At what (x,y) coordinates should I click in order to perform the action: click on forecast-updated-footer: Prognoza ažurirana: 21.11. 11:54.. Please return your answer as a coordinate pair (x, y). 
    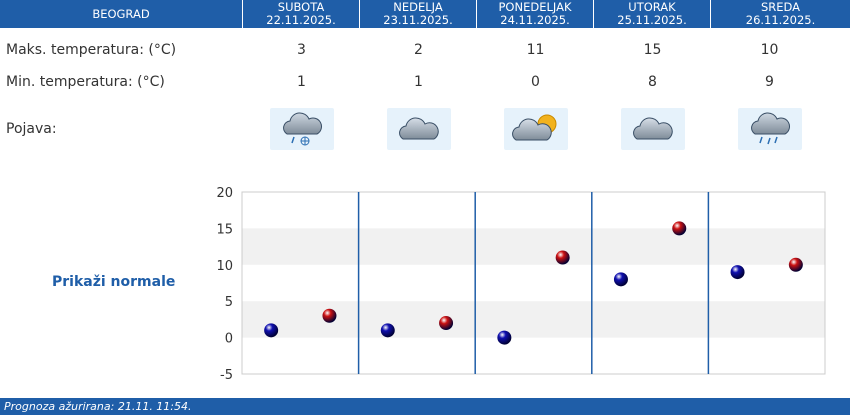
    Looking at the image, I should click on (425, 406).